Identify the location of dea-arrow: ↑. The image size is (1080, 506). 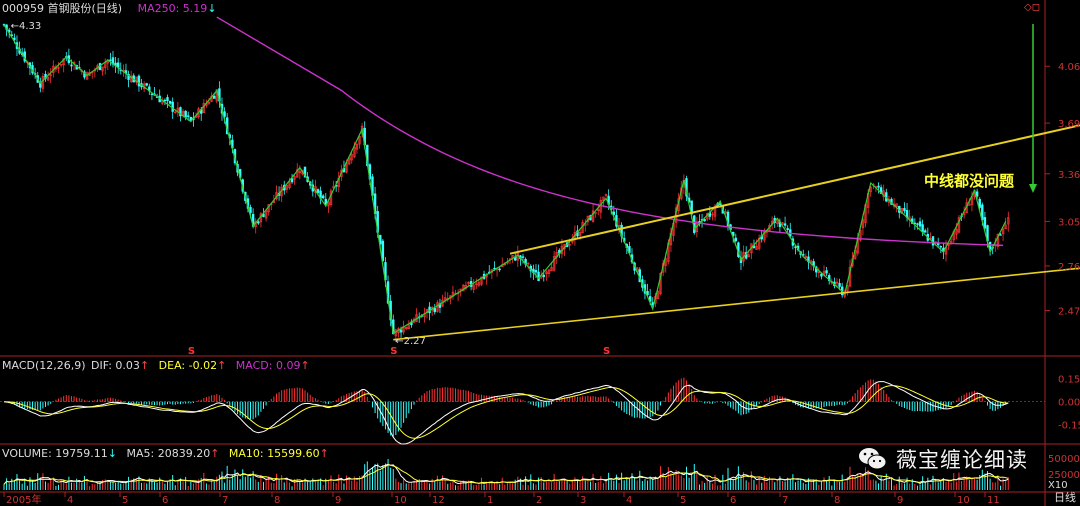
(222, 365).